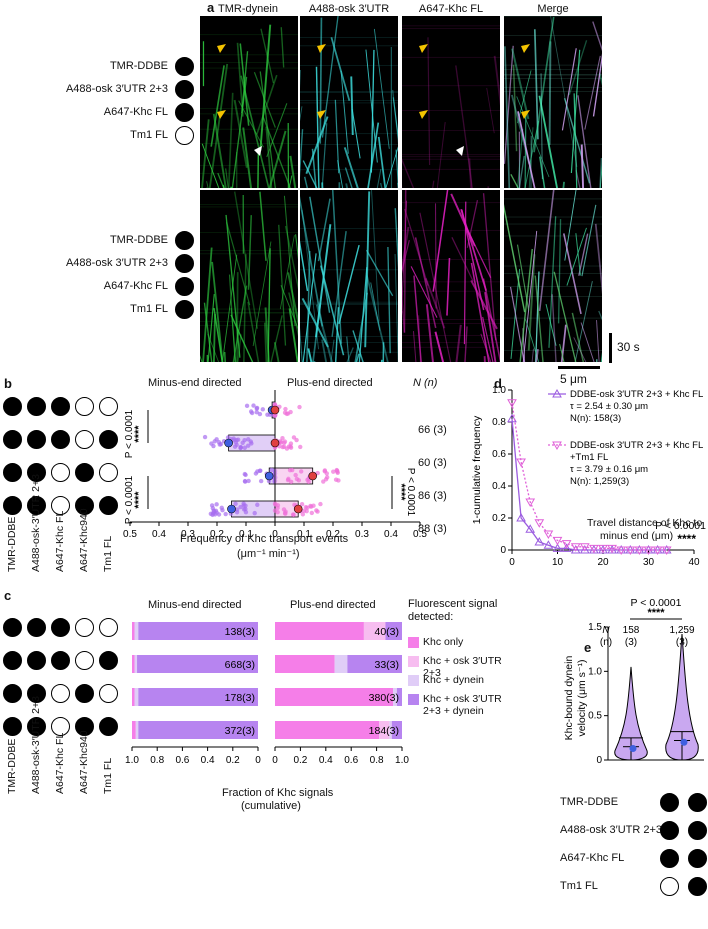 The width and height of the screenshot is (708, 929). What do you see at coordinates (573, 379) in the screenshot?
I see `space-scale-label: 5 μm` at bounding box center [573, 379].